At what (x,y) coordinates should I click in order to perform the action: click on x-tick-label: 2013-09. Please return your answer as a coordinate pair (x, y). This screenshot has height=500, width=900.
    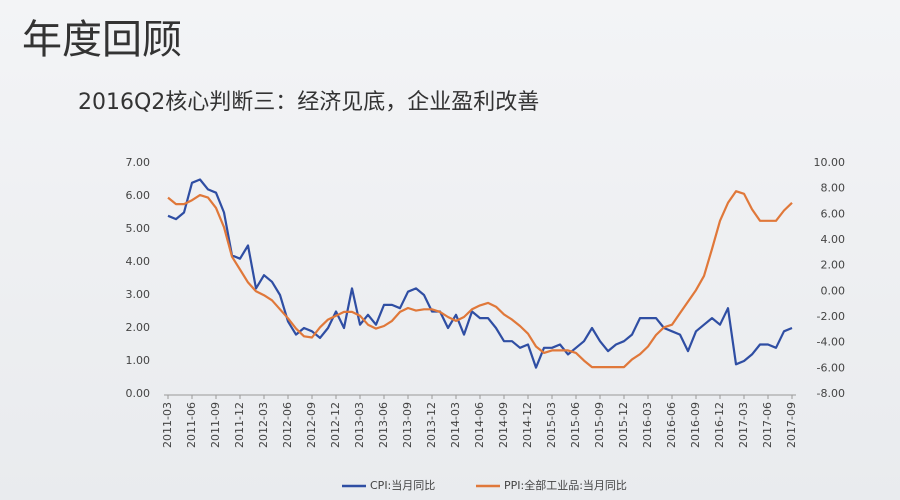
    Looking at the image, I should click on (407, 425).